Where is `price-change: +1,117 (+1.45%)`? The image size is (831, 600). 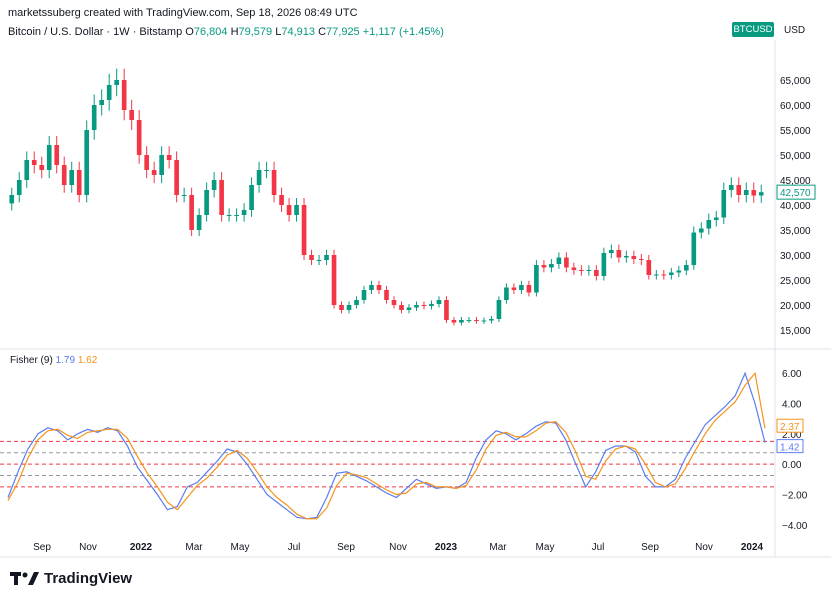 price-change: +1,117 (+1.45%) is located at coordinates (403, 32).